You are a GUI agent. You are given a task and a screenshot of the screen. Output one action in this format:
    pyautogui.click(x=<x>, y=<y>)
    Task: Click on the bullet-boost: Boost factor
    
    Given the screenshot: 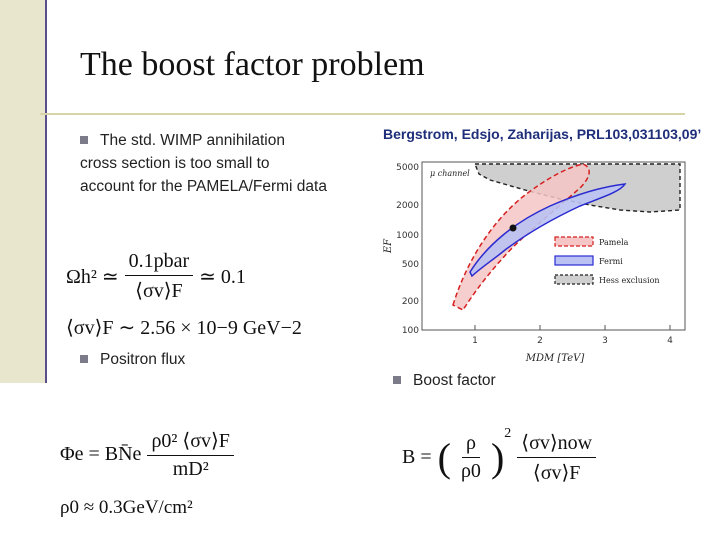 What is the action you would take?
    pyautogui.click(x=444, y=380)
    